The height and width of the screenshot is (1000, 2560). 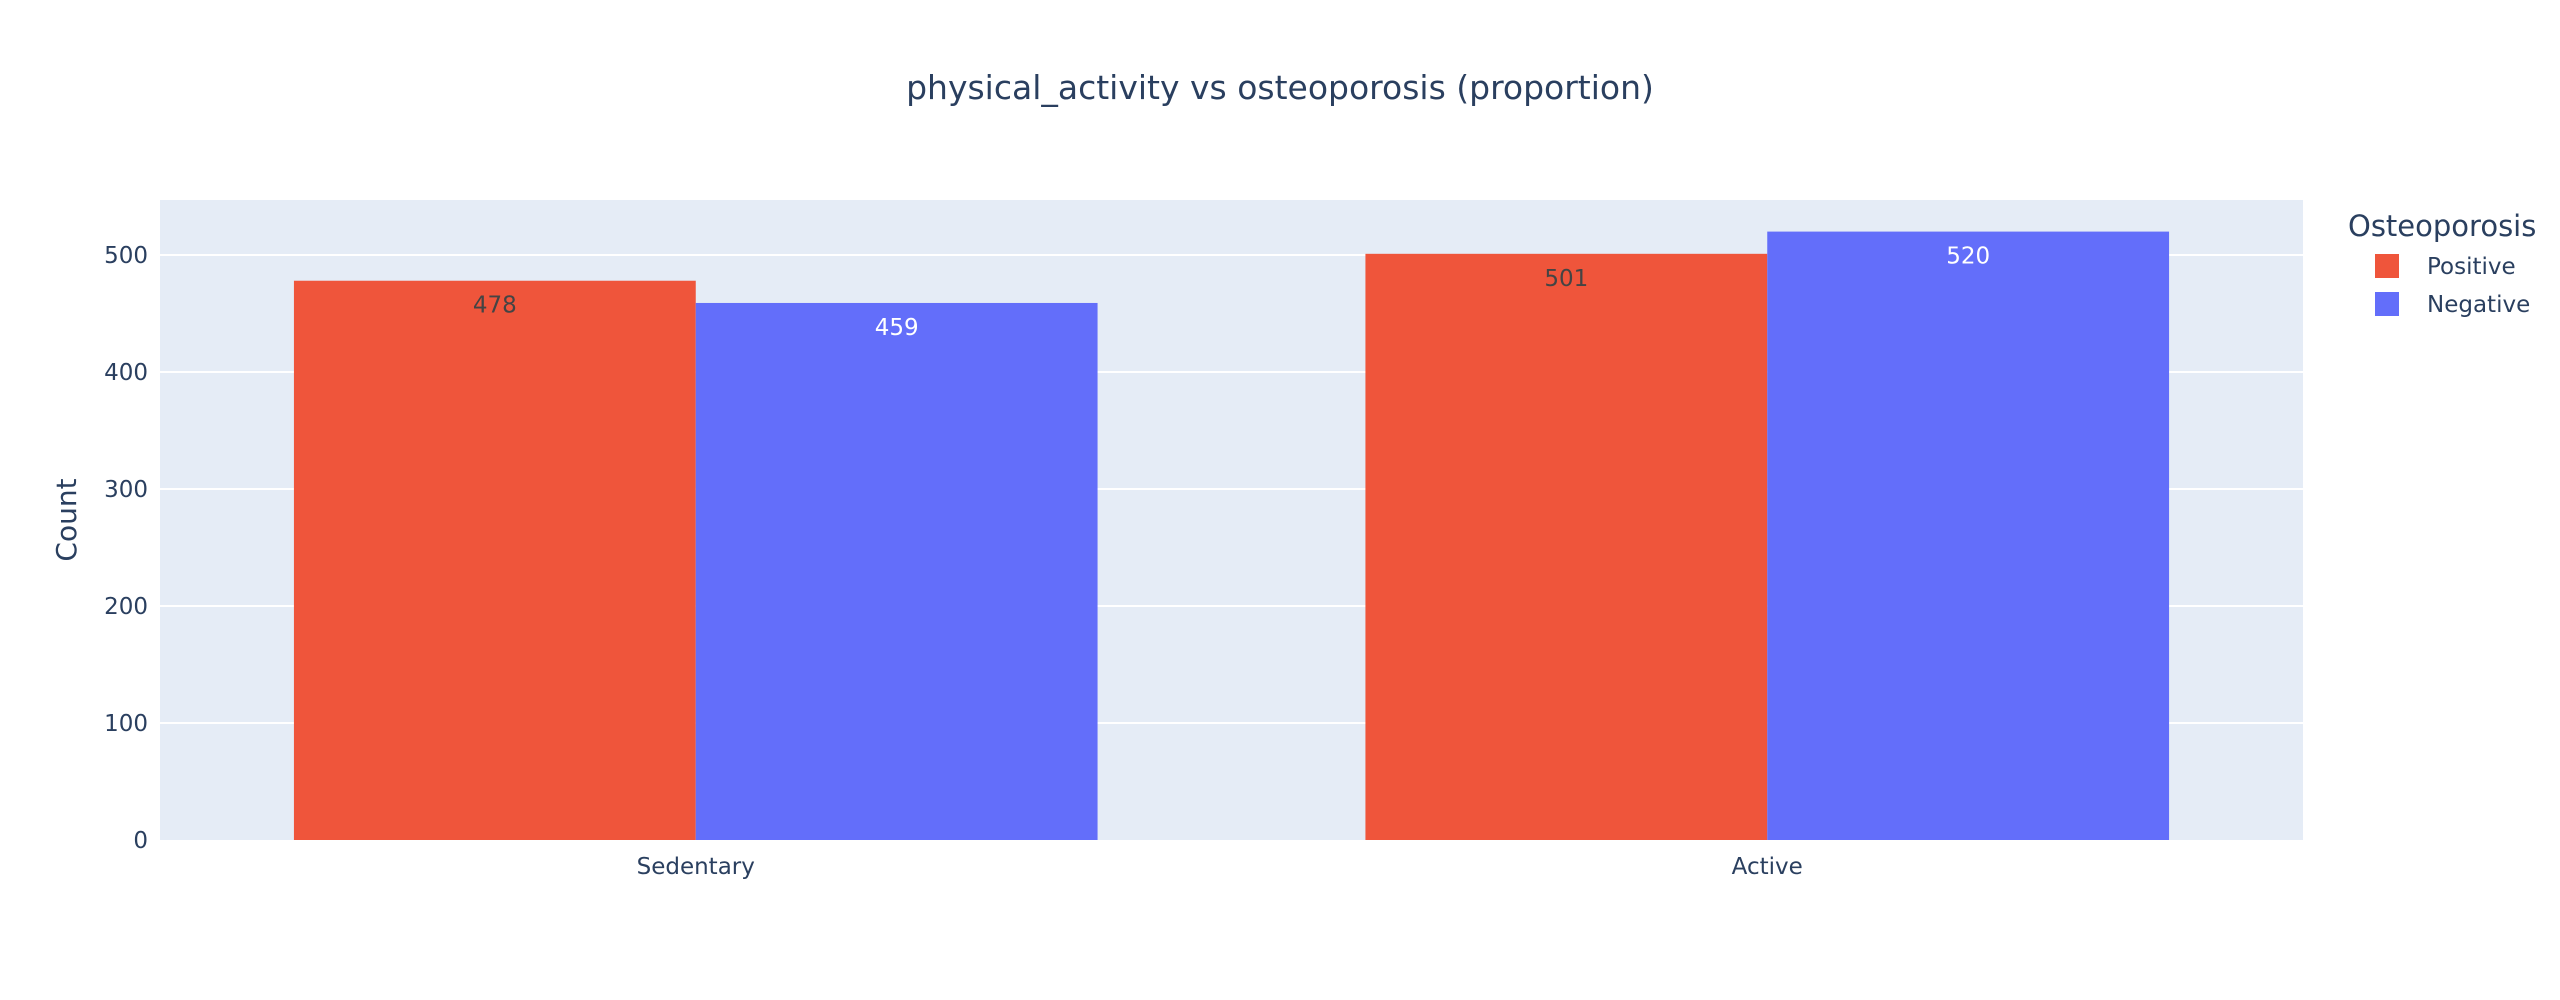 What do you see at coordinates (495, 306) in the screenshot?
I see `bar-value-label: 478` at bounding box center [495, 306].